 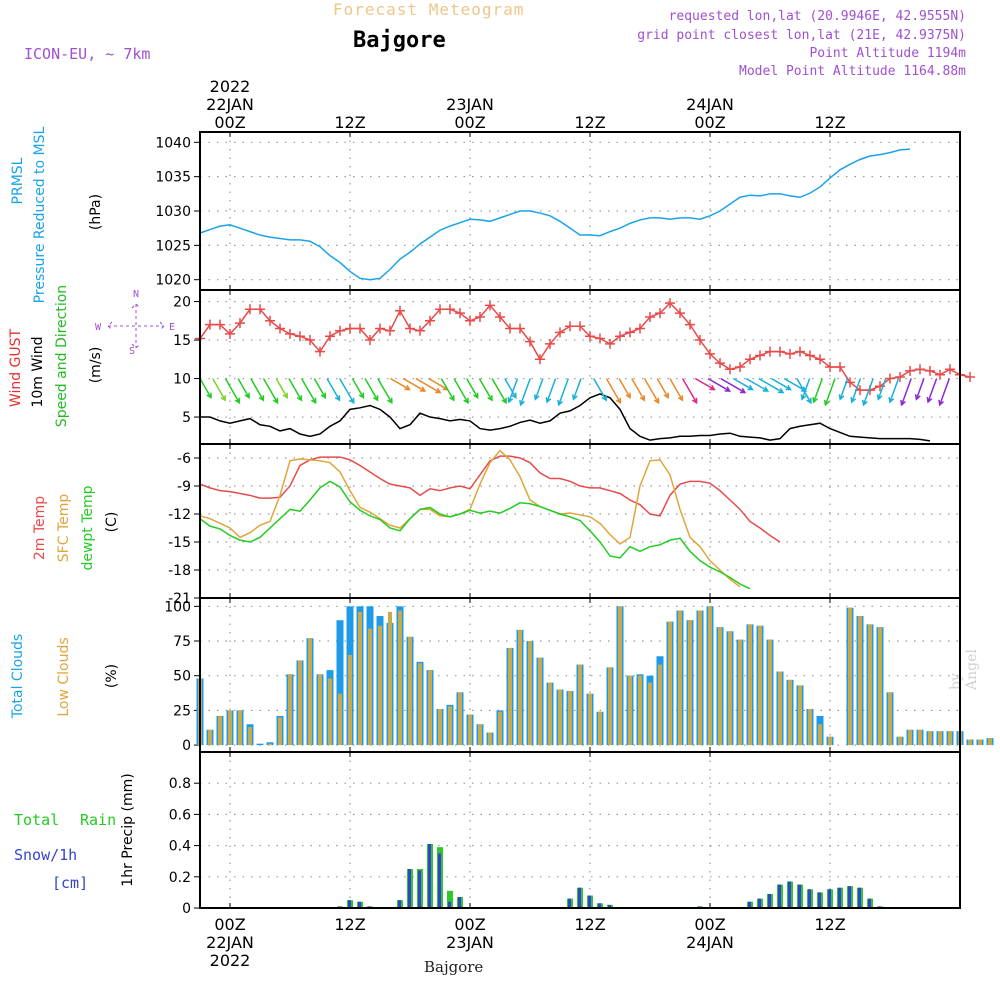 I want to click on top-year-label: 2022, so click(x=230, y=86).